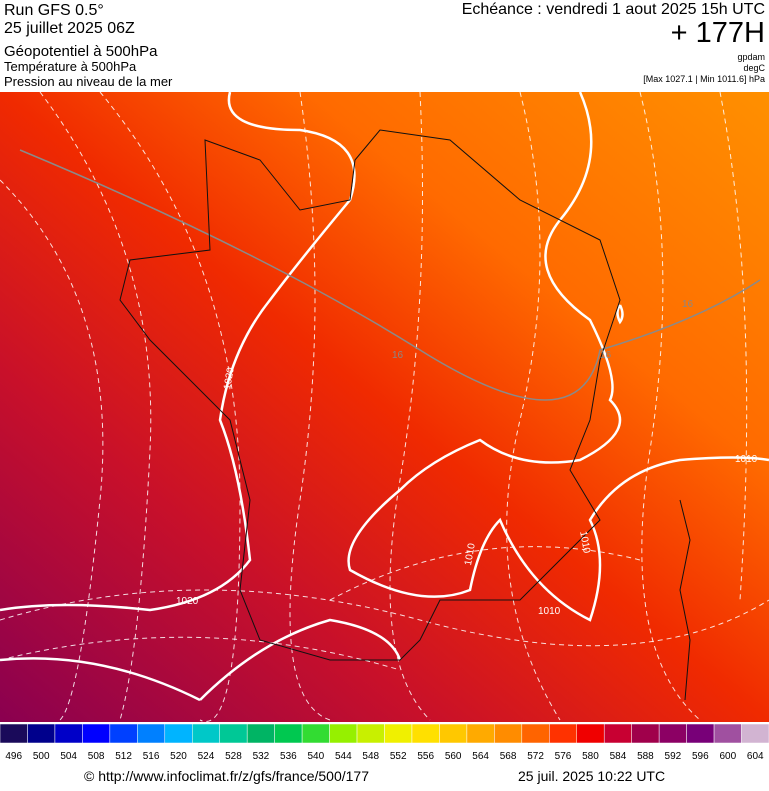 The height and width of the screenshot is (791, 769). Describe the element at coordinates (68, 756) in the screenshot. I see `colorbar-label: 504` at that location.